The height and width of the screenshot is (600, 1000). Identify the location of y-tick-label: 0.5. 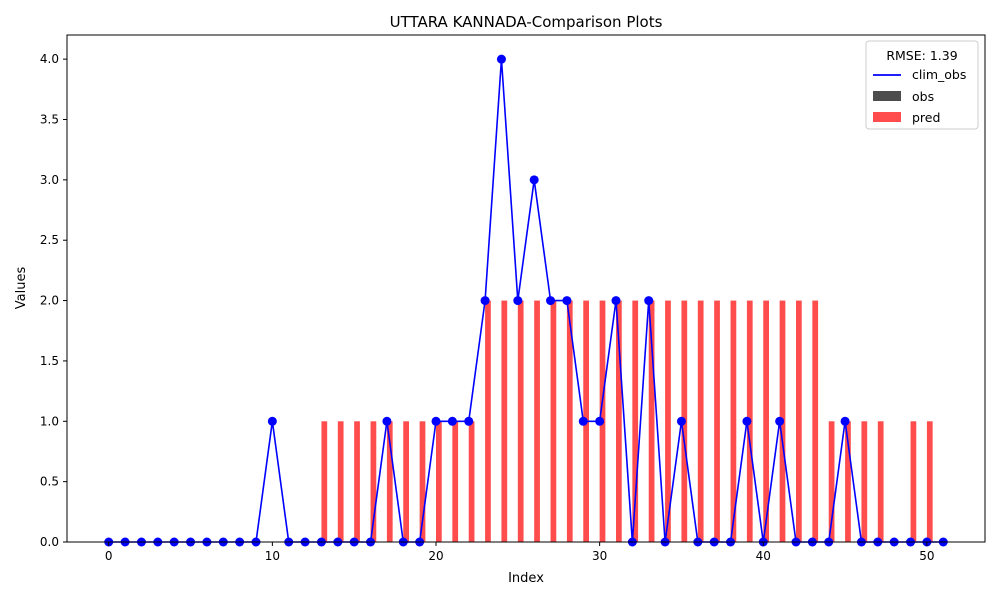
(49, 482).